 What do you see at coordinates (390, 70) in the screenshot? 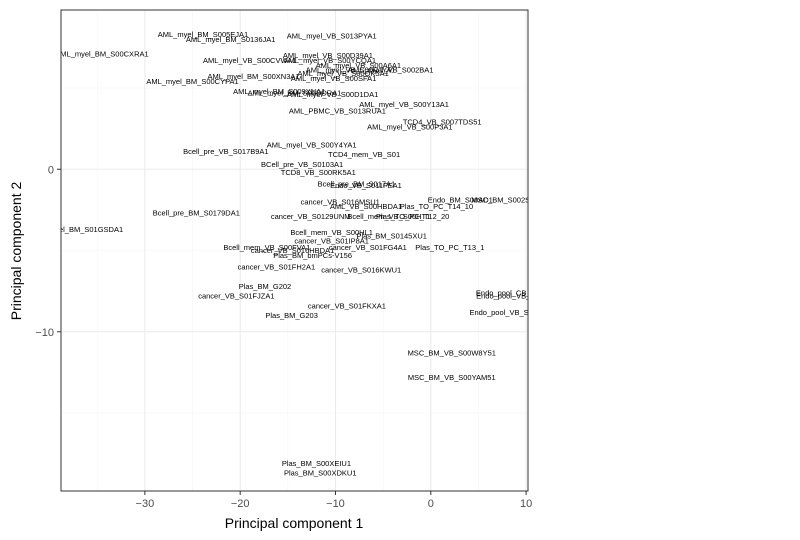
I see `point-label: AML_myel_VB_S002BA1` at bounding box center [390, 70].